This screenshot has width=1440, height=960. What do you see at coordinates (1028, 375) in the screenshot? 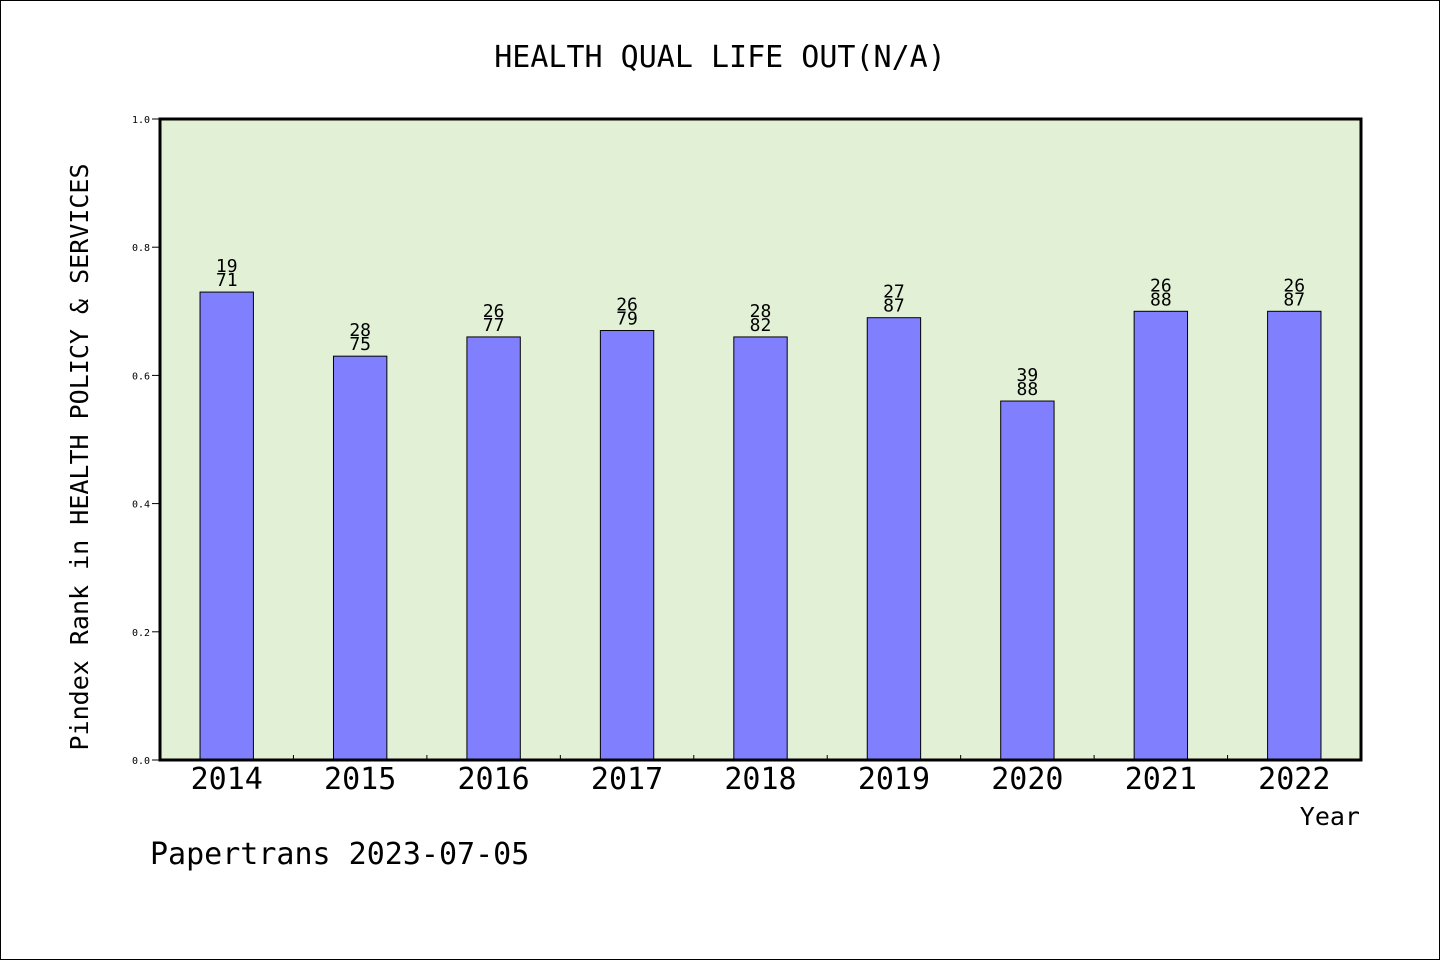
I see `data-label-top: 39` at bounding box center [1028, 375].